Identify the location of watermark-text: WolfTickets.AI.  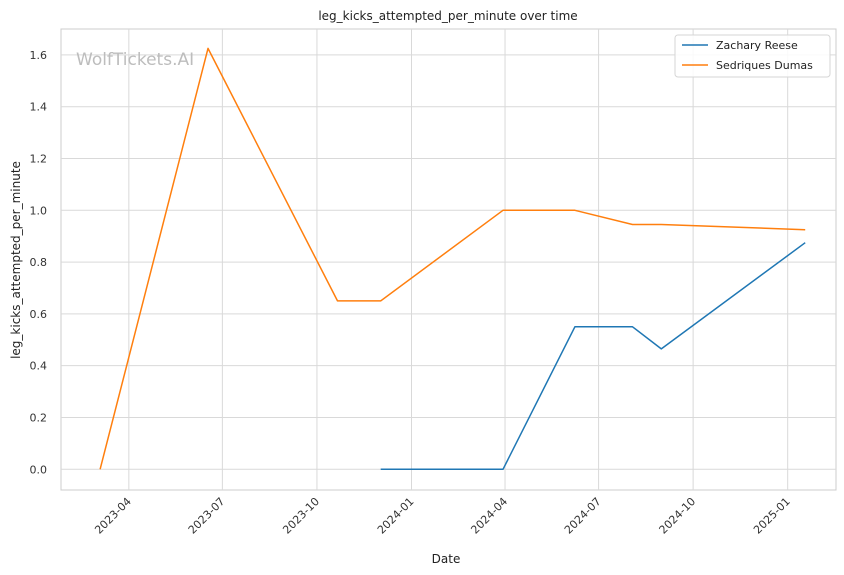
(135, 60).